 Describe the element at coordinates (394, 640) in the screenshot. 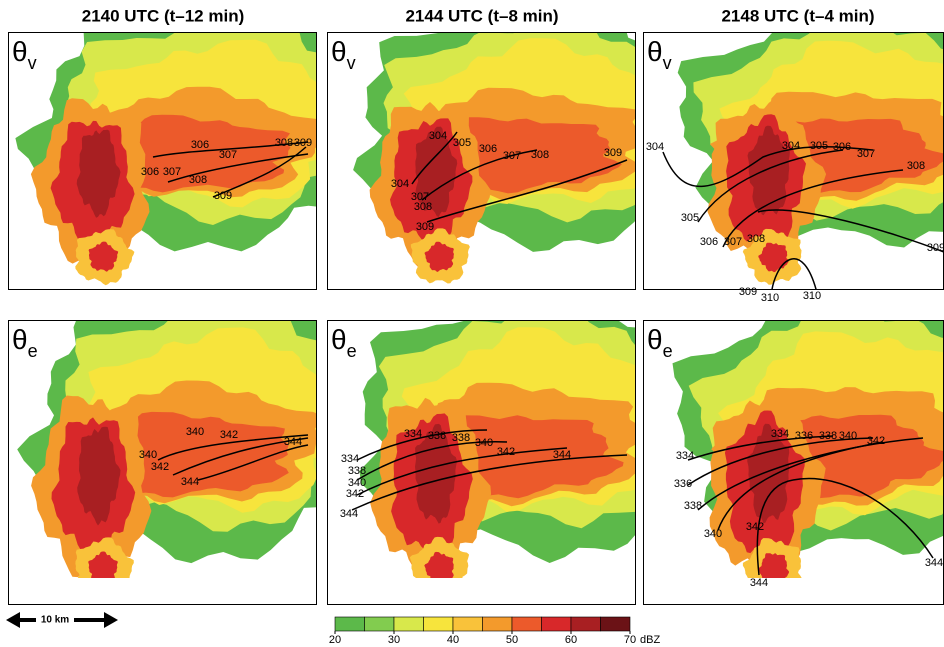

I see `colorbar-label: 30` at that location.